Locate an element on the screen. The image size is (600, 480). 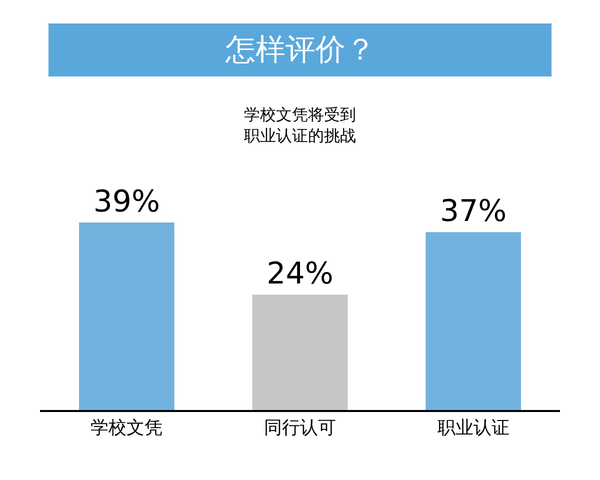
x-tick-label: 学校文凭 is located at coordinates (126, 428).